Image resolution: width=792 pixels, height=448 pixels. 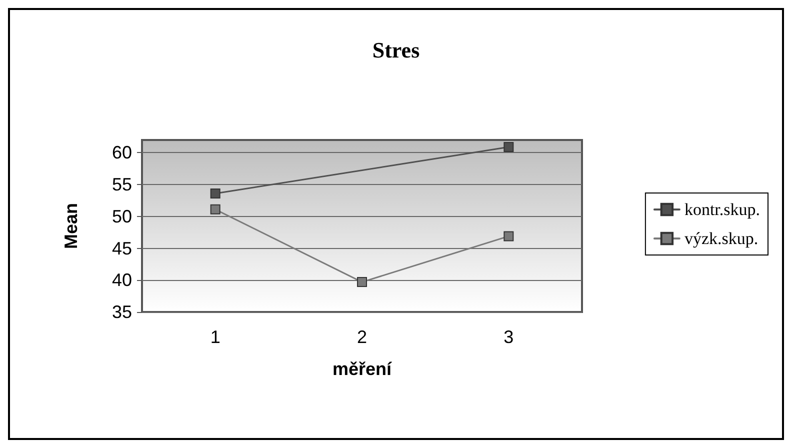 What do you see at coordinates (396, 50) in the screenshot?
I see `chart-title: Stres` at bounding box center [396, 50].